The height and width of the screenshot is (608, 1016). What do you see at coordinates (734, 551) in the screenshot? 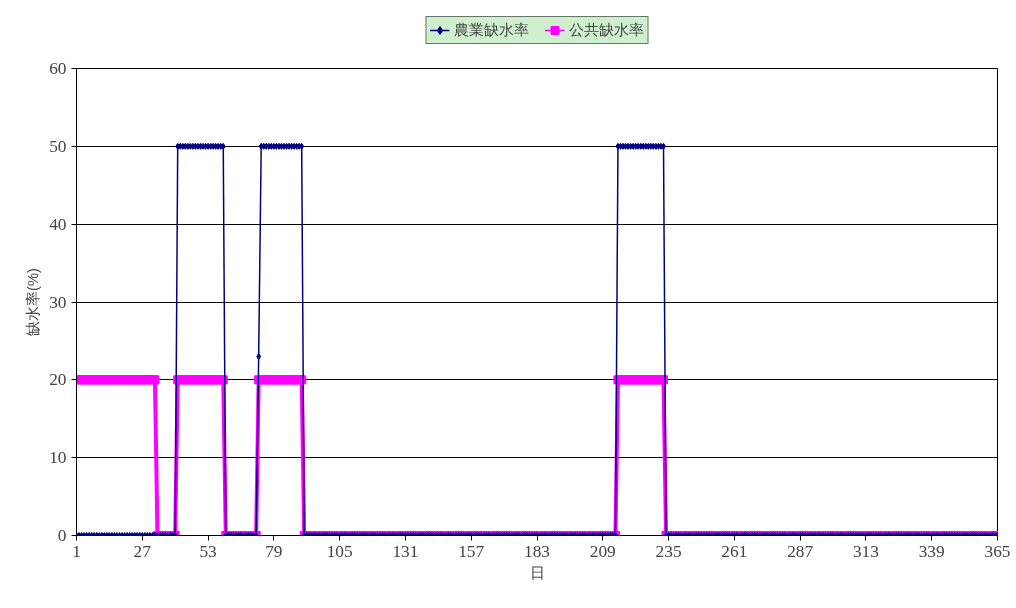
I see `x-tick-label: 261` at bounding box center [734, 551].